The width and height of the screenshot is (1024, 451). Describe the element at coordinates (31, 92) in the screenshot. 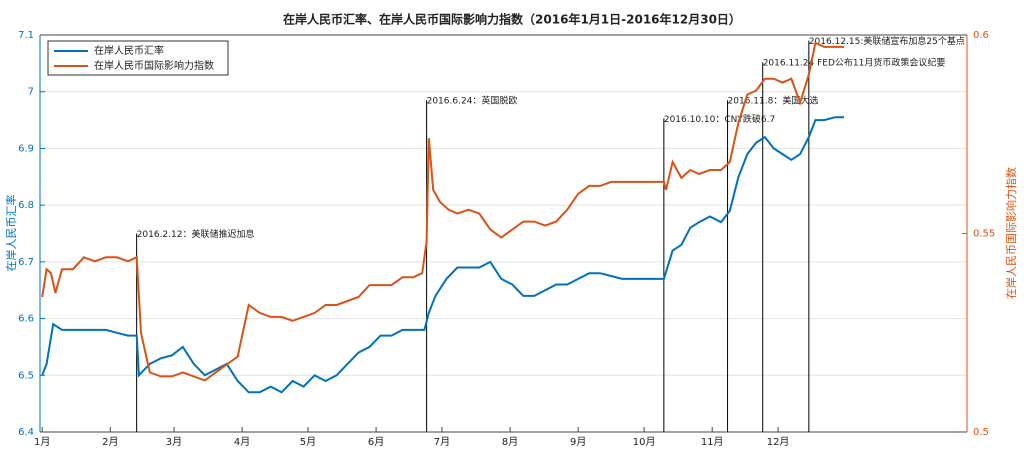

I see `y-tick-label: 7` at that location.